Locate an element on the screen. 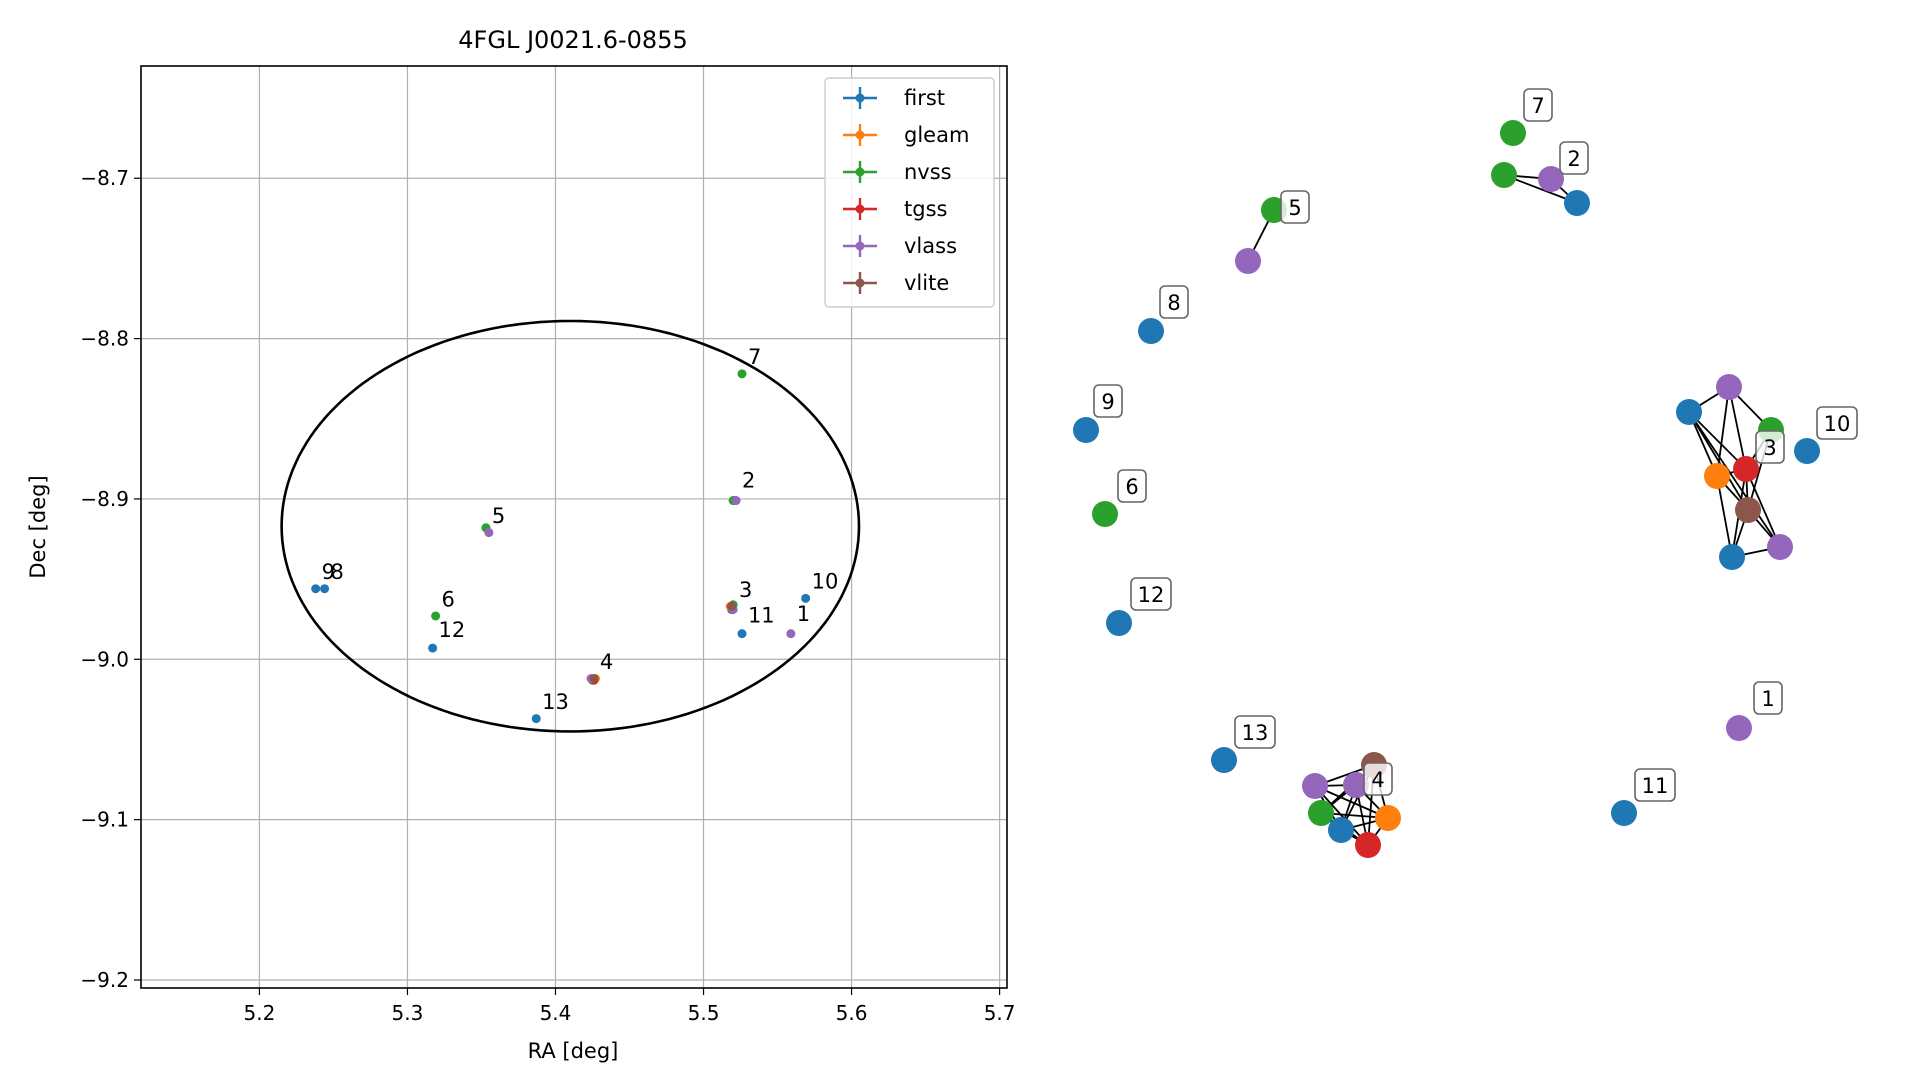 Image resolution: width=1919 pixels, height=1084 pixels. point-nvss is located at coordinates (742, 374).